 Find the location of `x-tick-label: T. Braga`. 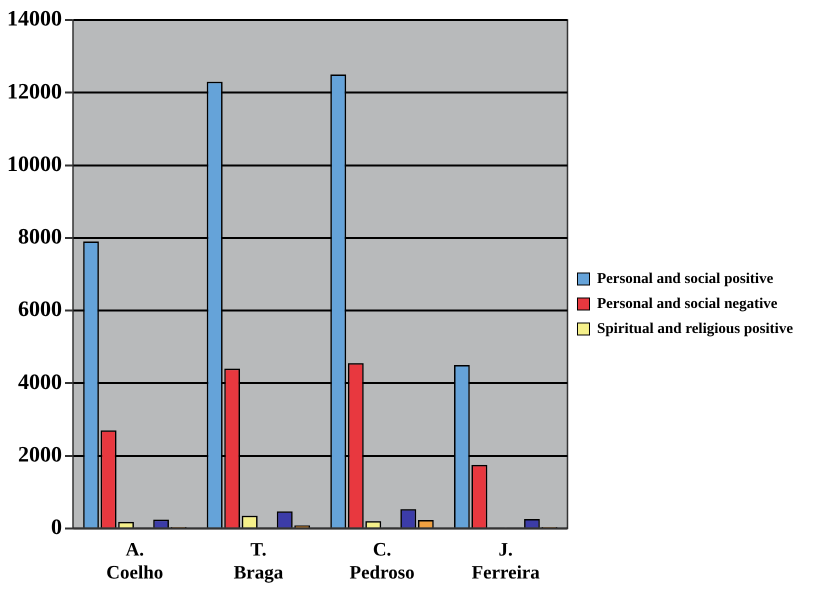

x-tick-label: T. Braga is located at coordinates (259, 562).